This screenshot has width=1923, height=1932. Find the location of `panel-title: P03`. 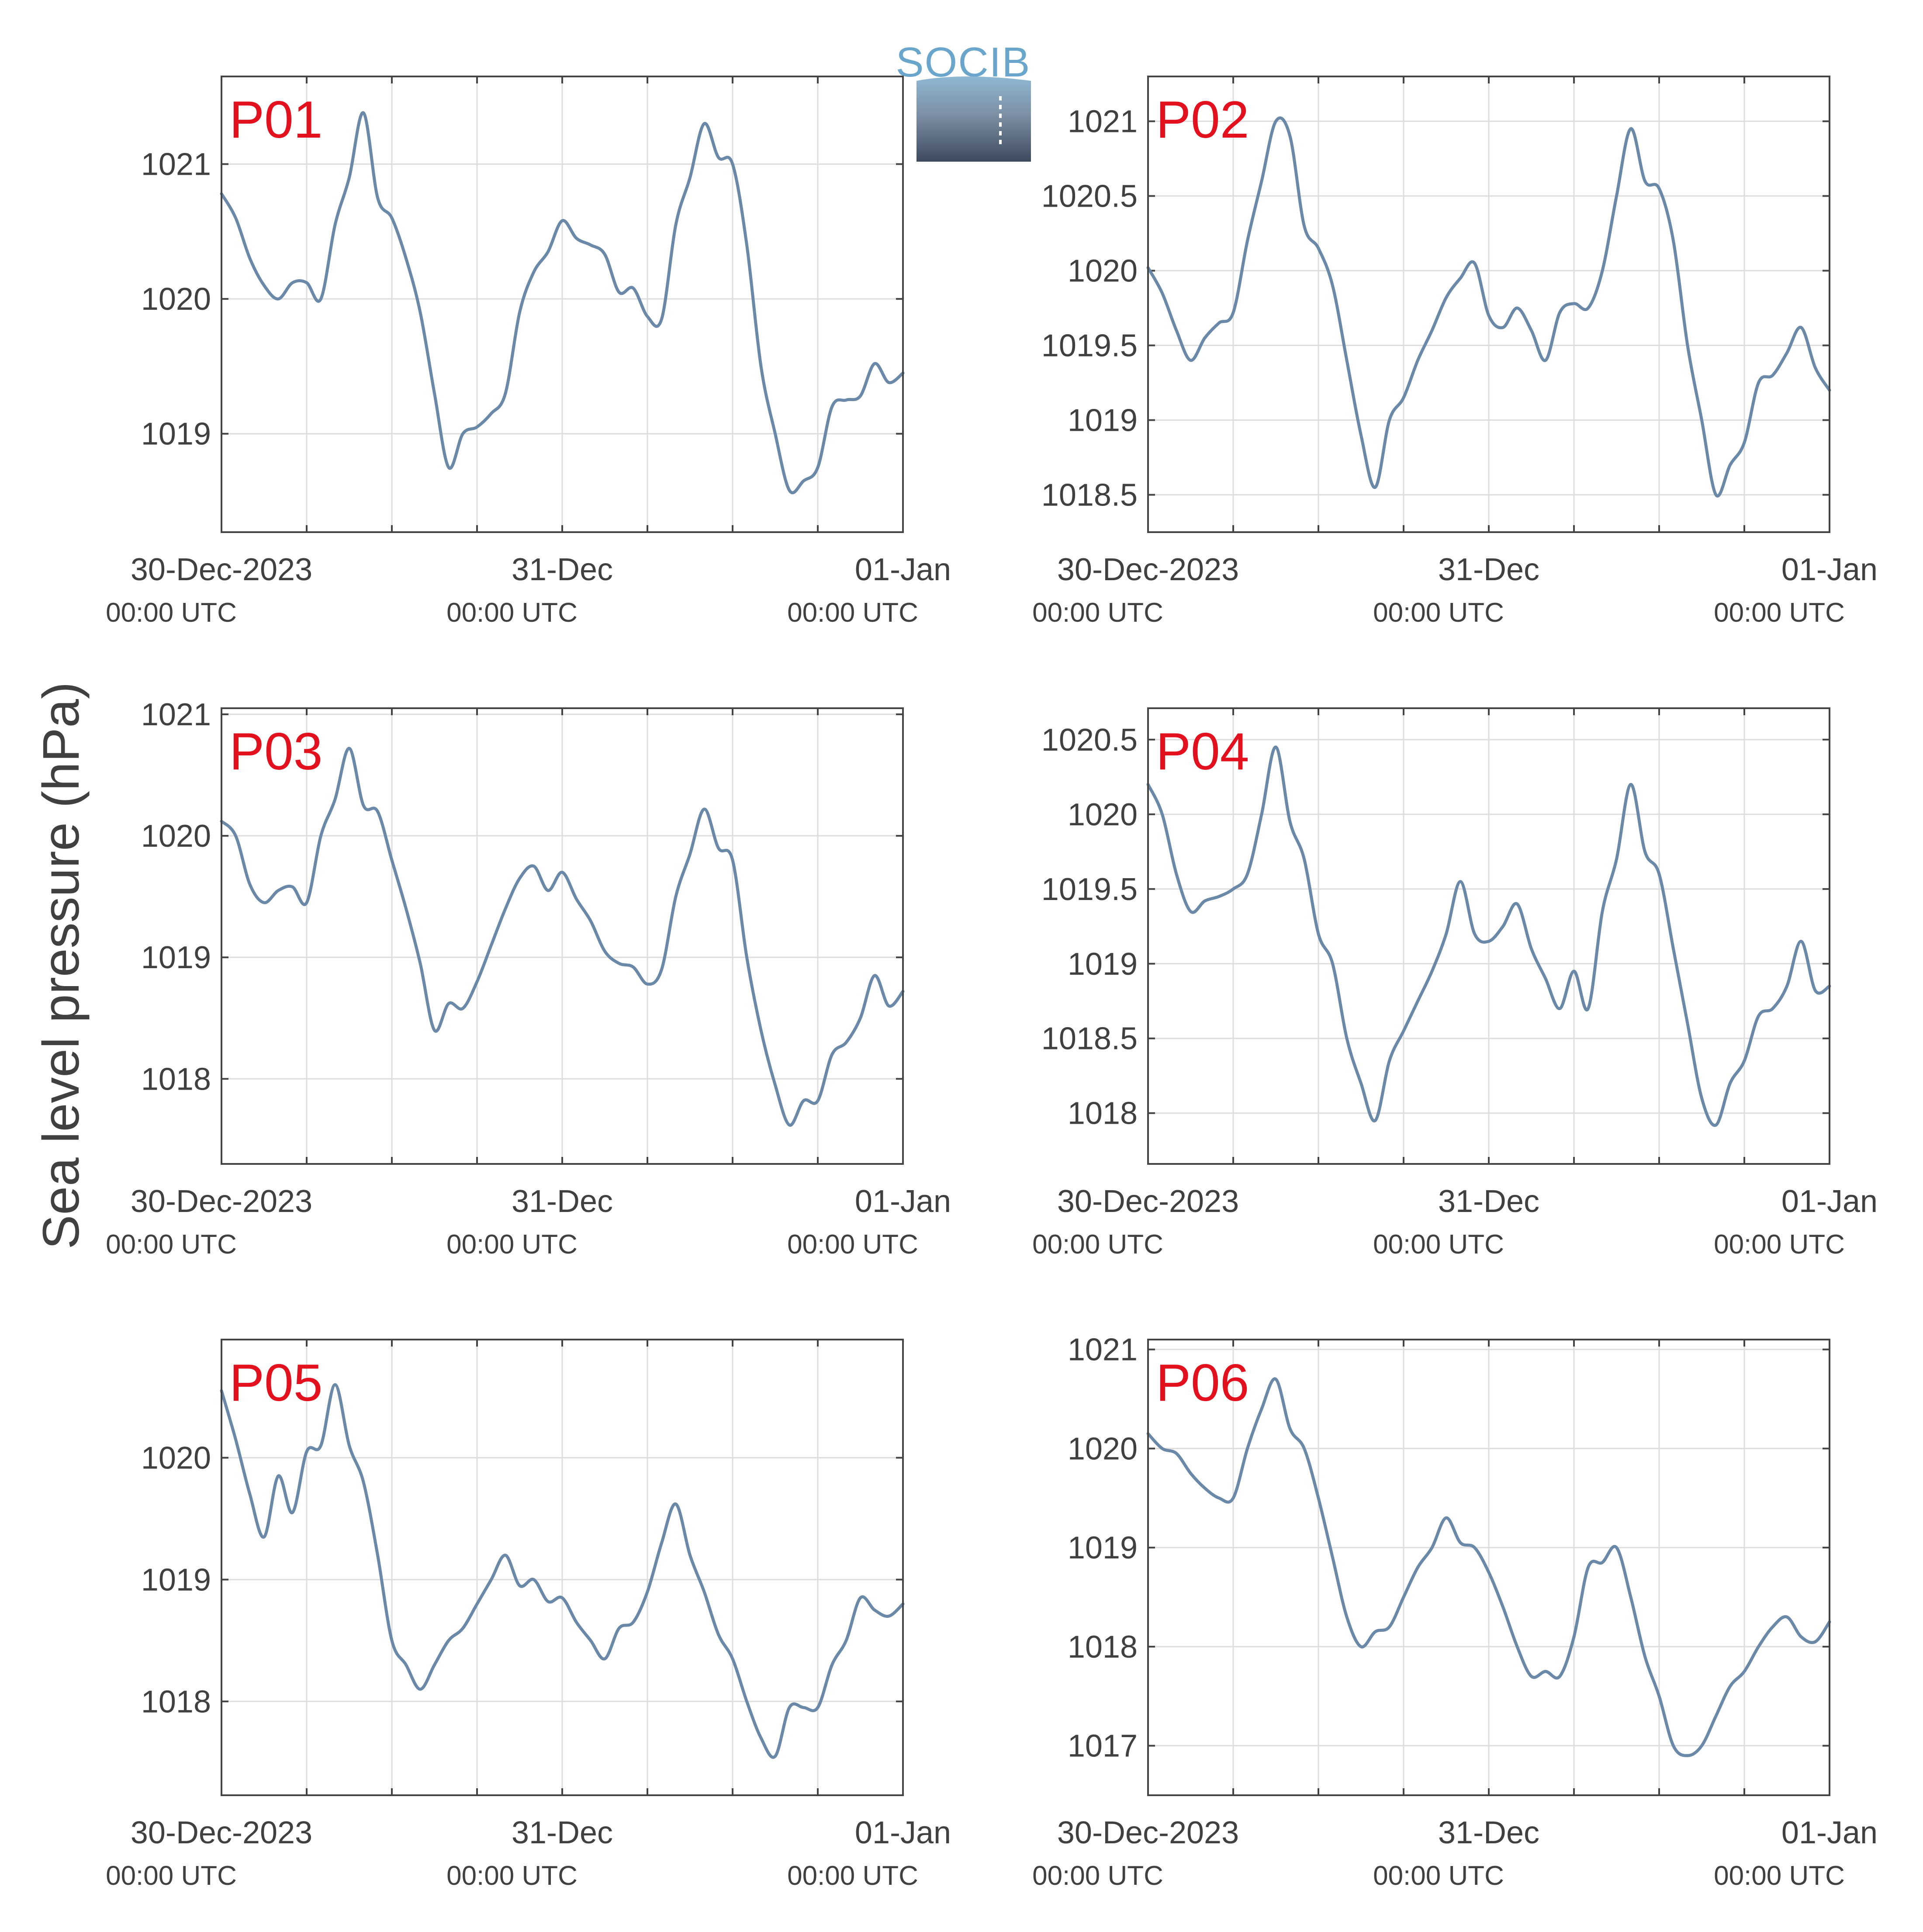

panel-title: P03 is located at coordinates (276, 751).